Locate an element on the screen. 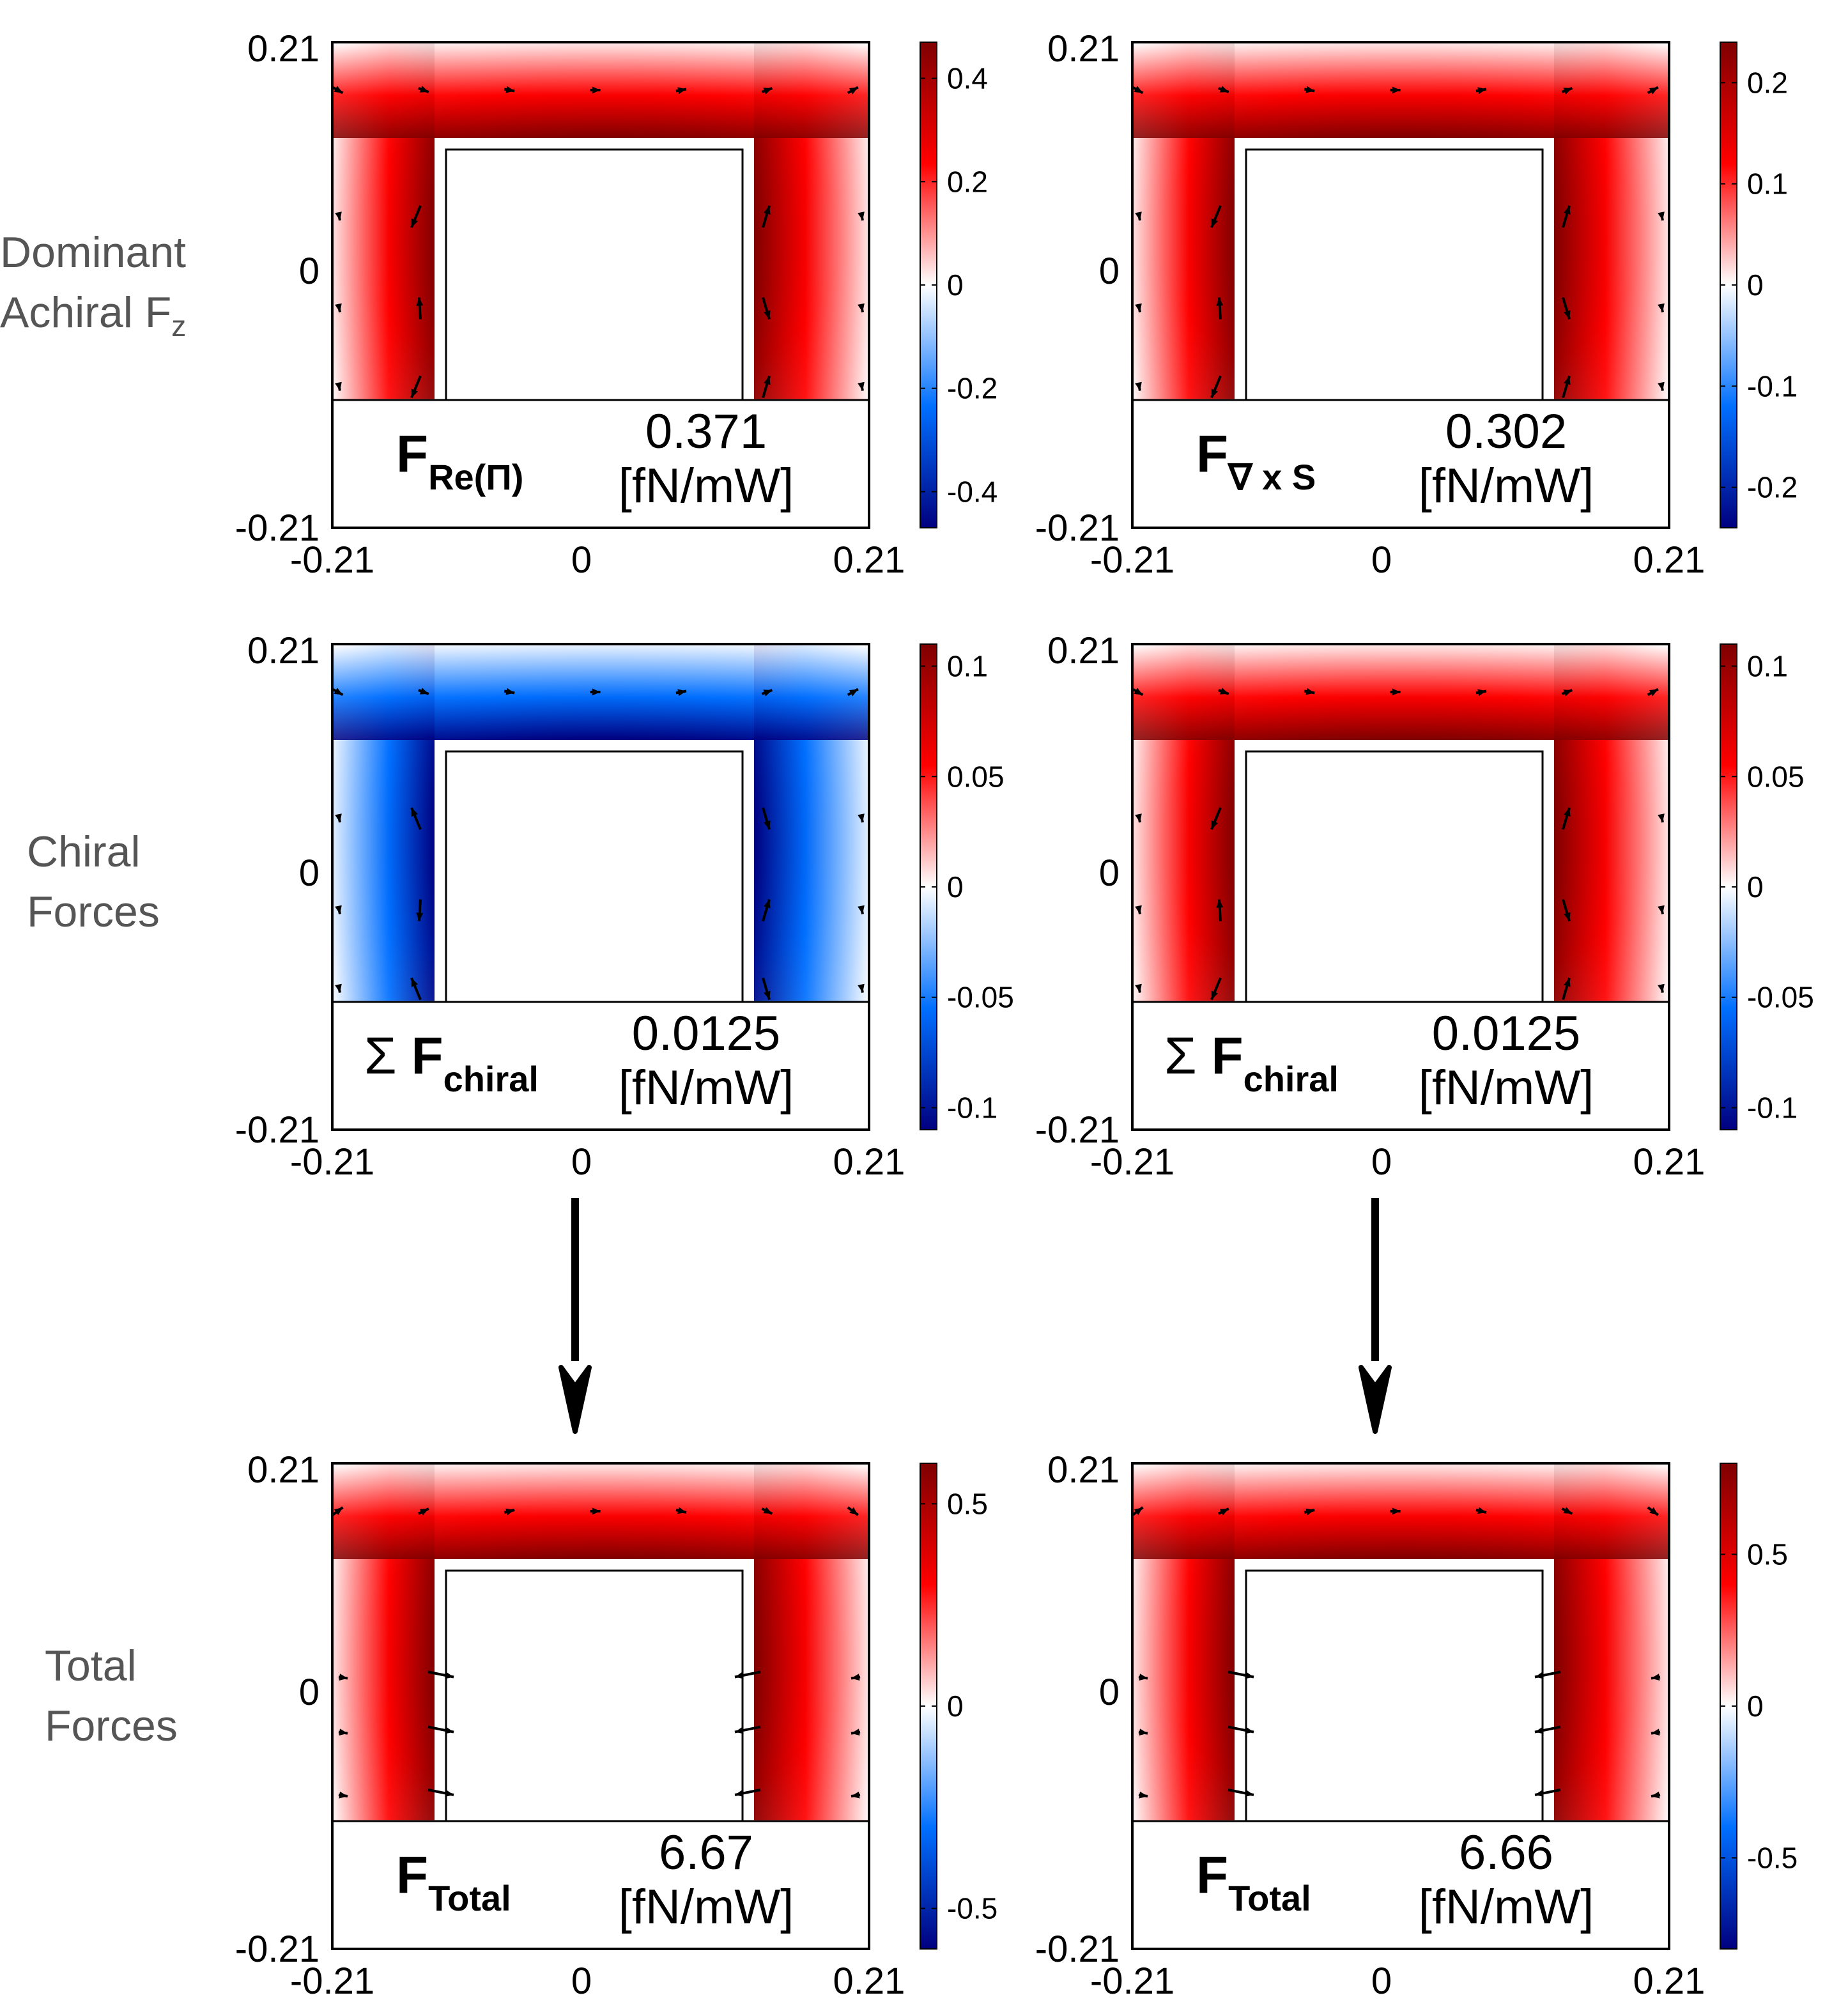 Image resolution: width=1825 pixels, height=2016 pixels. force-label-subscript: ∇ x S is located at coordinates (1271, 477).